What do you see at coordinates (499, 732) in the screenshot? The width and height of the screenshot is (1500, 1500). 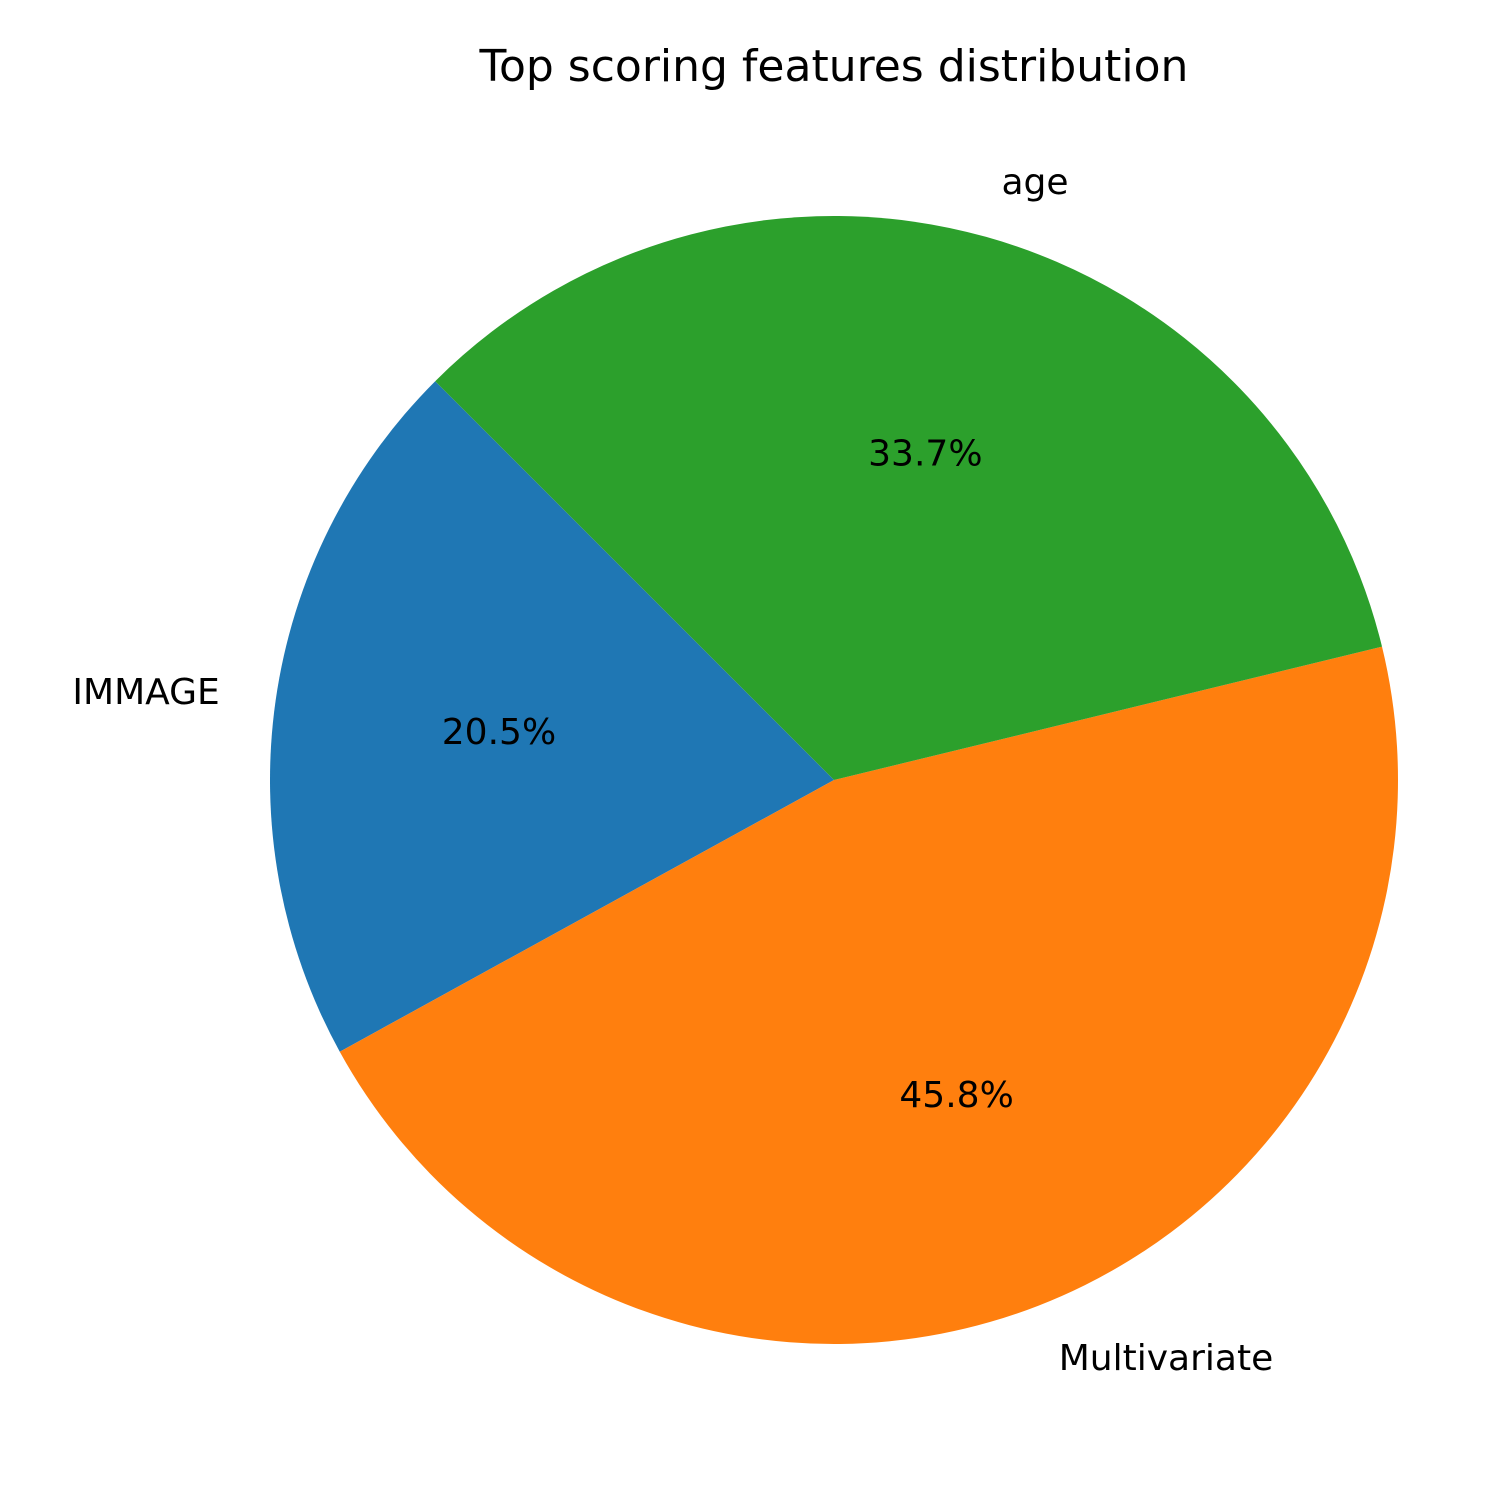 I see `slice-percent-immage: 20.5%` at bounding box center [499, 732].